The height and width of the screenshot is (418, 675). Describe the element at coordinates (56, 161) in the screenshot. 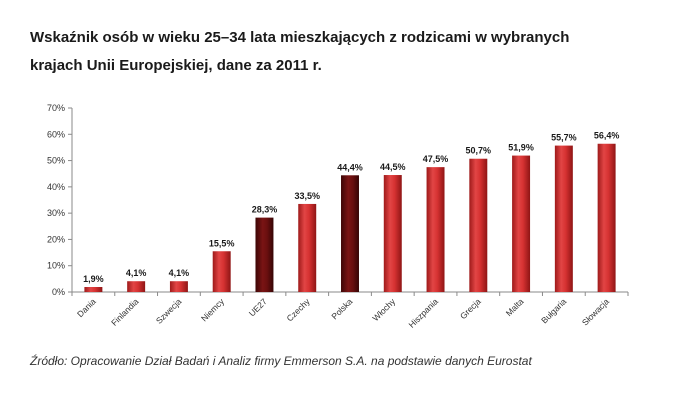

I see `y-tick-label: 50%` at that location.